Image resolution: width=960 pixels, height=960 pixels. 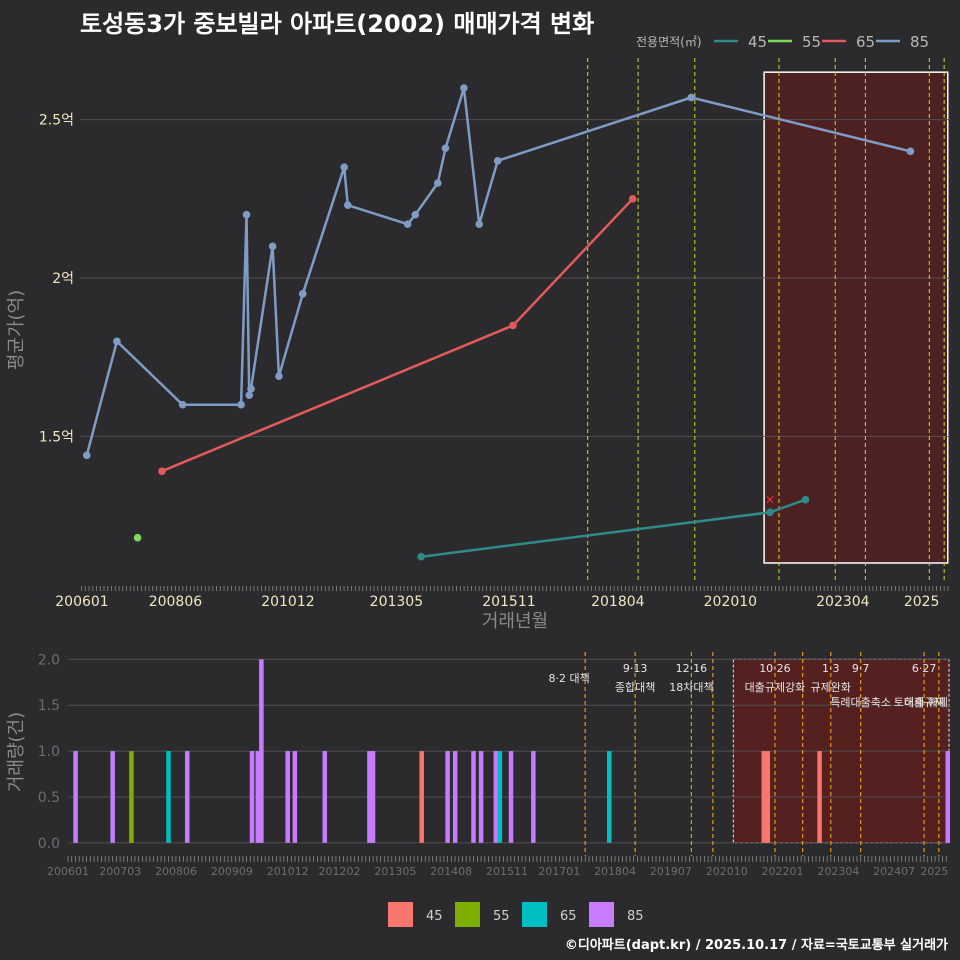 I want to click on x-tick-label: 201305, so click(x=396, y=602).